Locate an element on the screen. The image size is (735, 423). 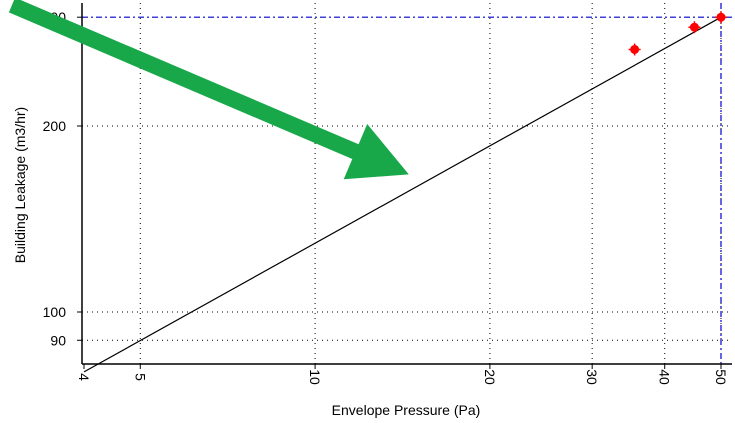
x-tick-label: 50 is located at coordinates (721, 377).